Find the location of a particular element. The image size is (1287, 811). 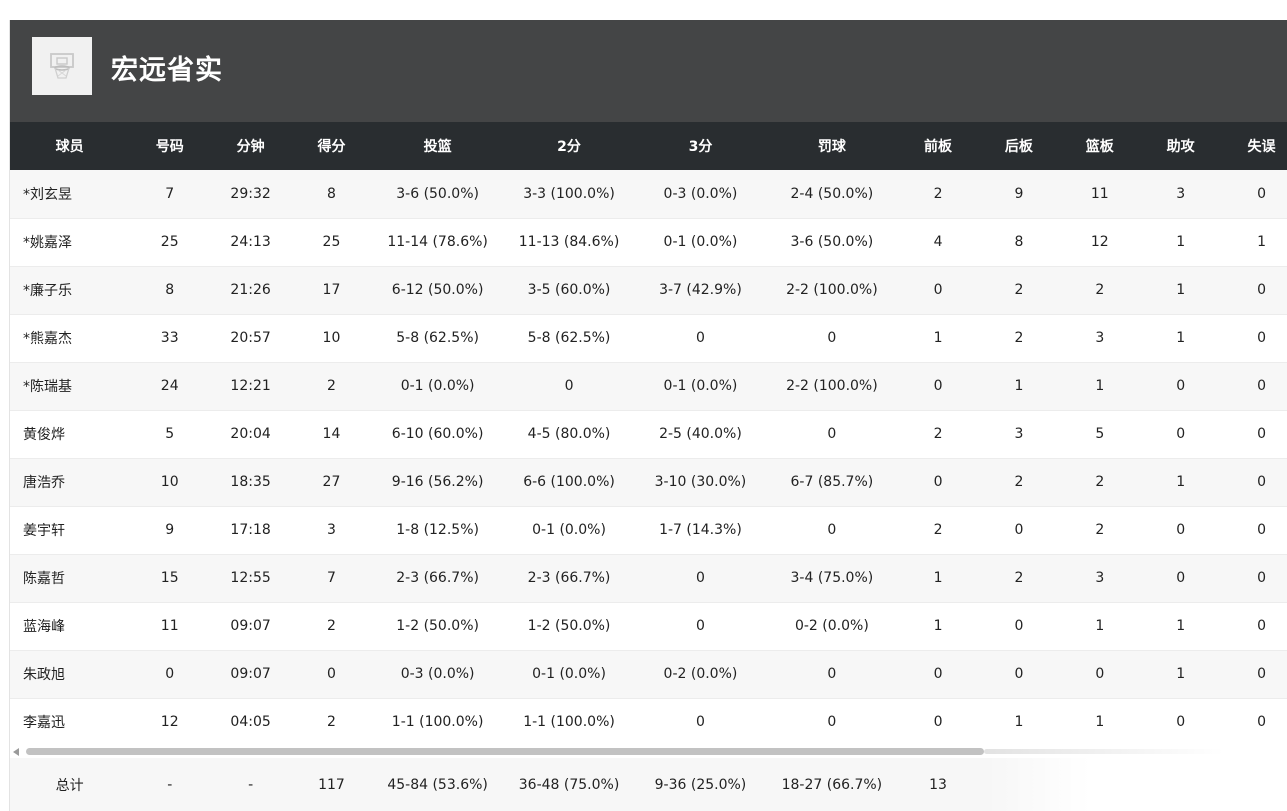

player-name: *姚嘉泽 is located at coordinates (47, 243).